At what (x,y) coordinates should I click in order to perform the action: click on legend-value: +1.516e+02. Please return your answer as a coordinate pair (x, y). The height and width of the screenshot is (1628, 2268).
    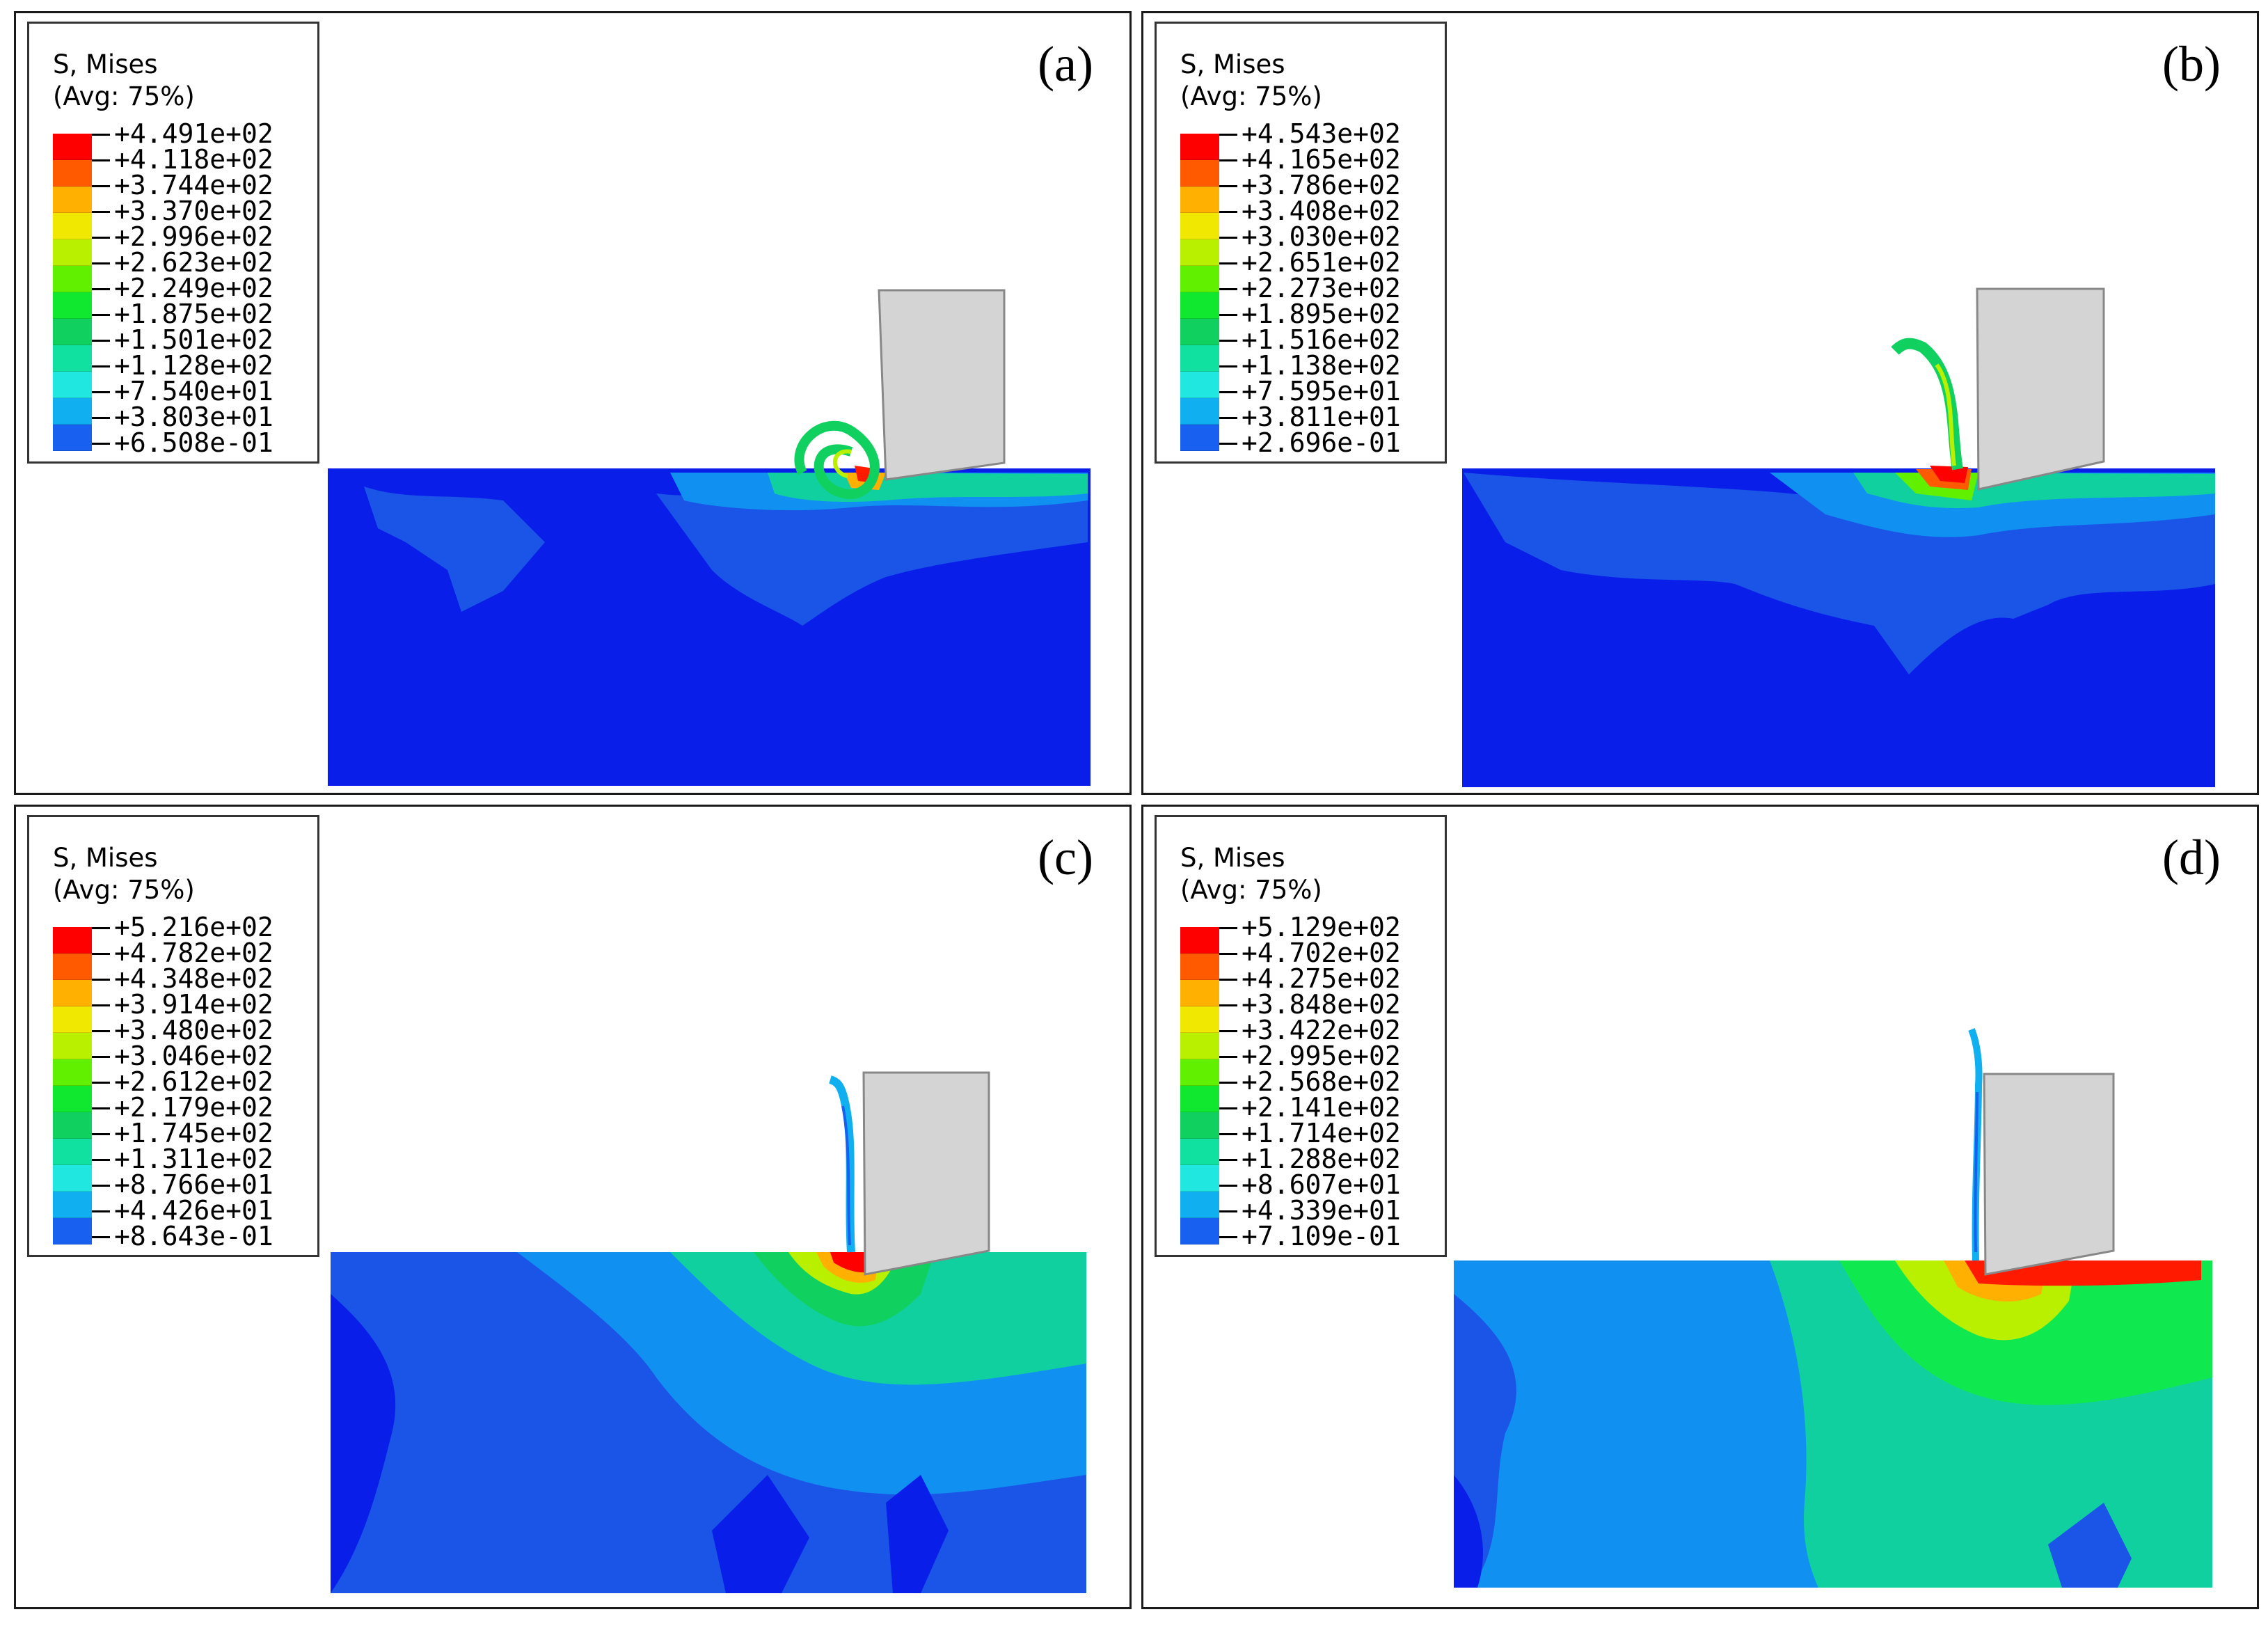
    Looking at the image, I should click on (1304, 339).